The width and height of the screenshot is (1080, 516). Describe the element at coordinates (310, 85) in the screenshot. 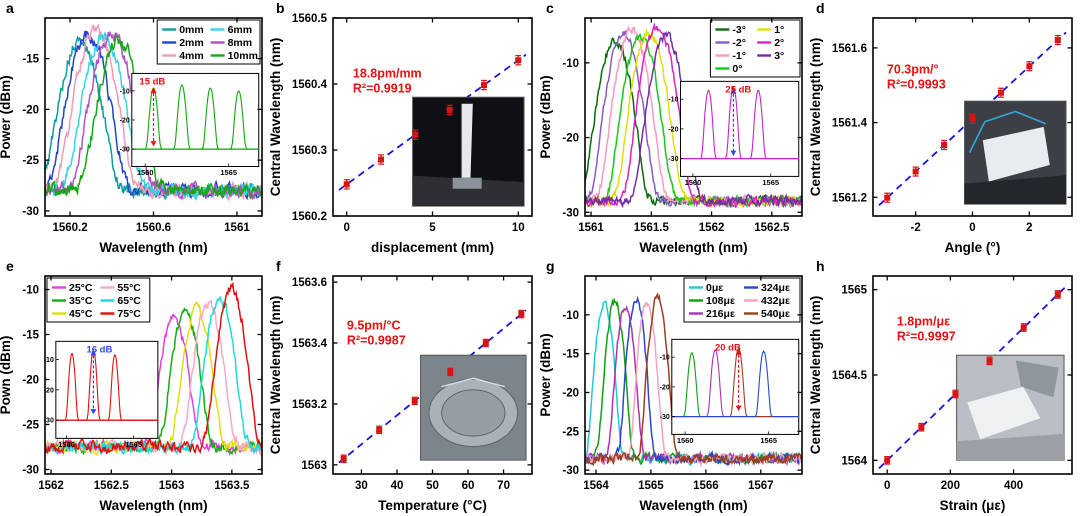

I see `svg-text: 1560.4` at that location.